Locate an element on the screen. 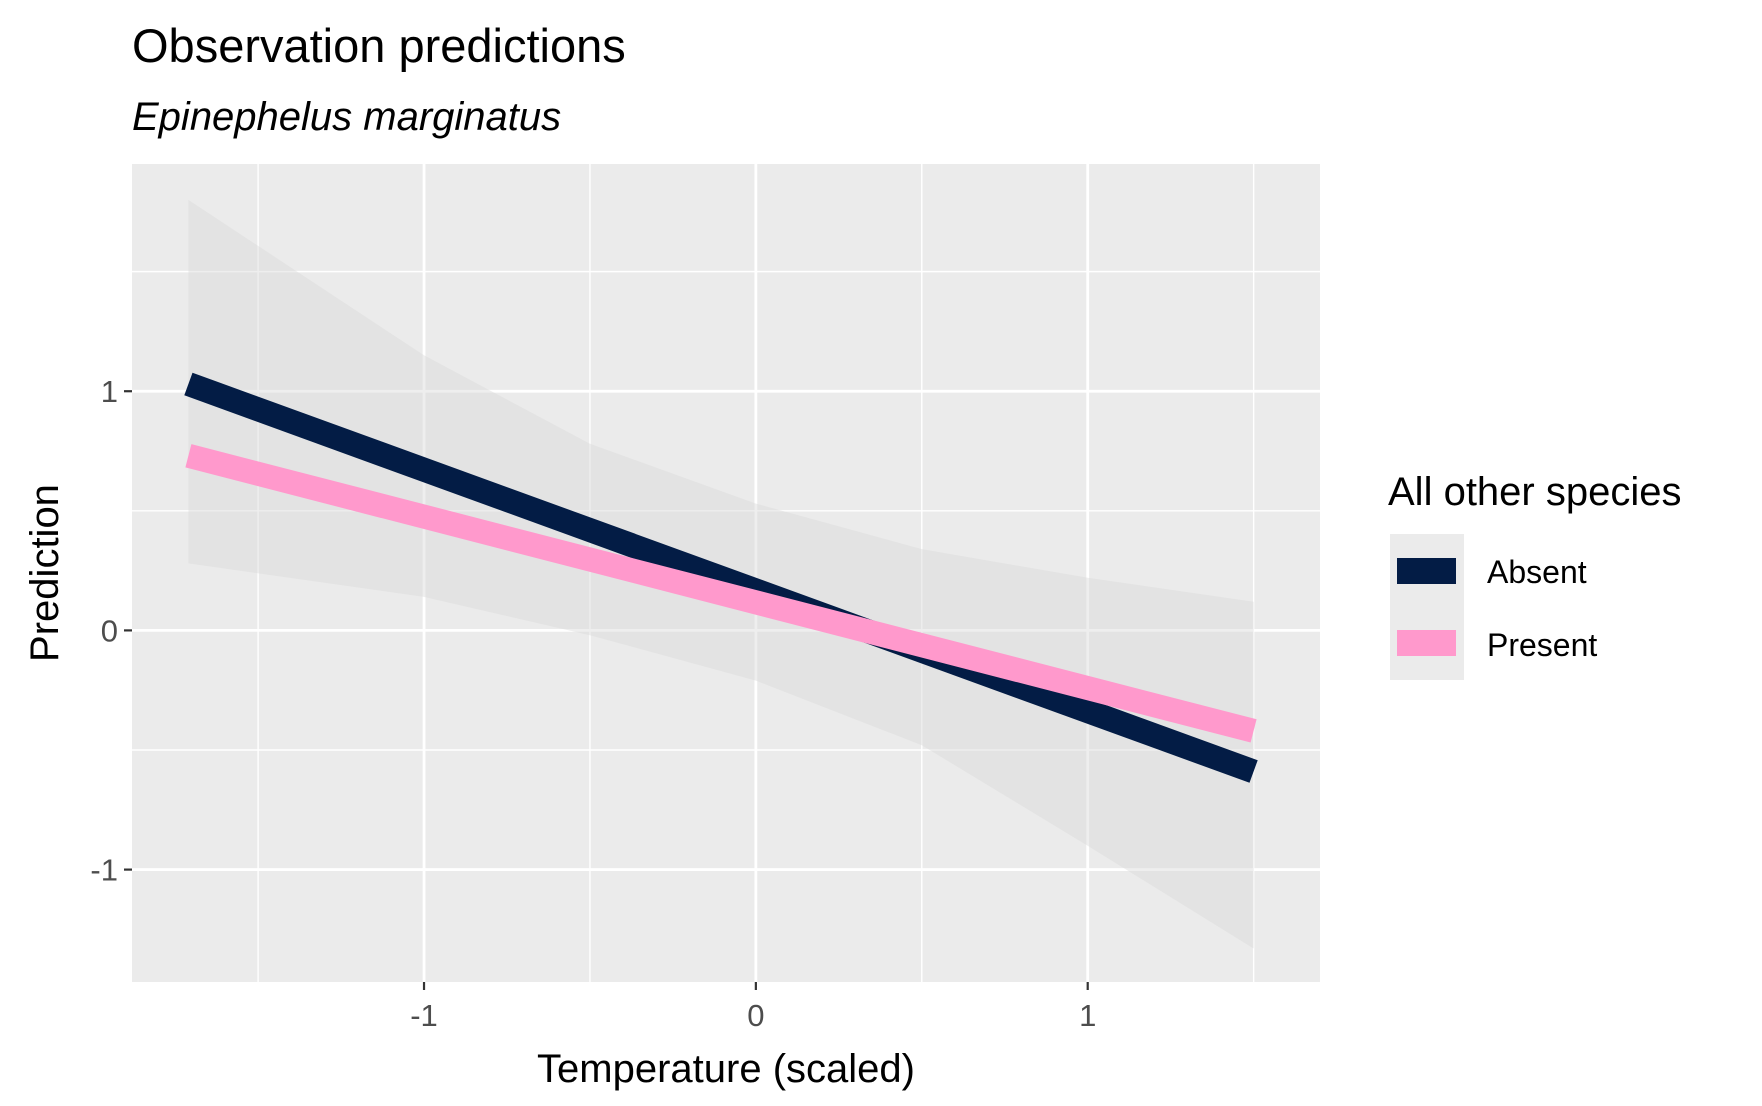  legend-key-background is located at coordinates (1427, 607).